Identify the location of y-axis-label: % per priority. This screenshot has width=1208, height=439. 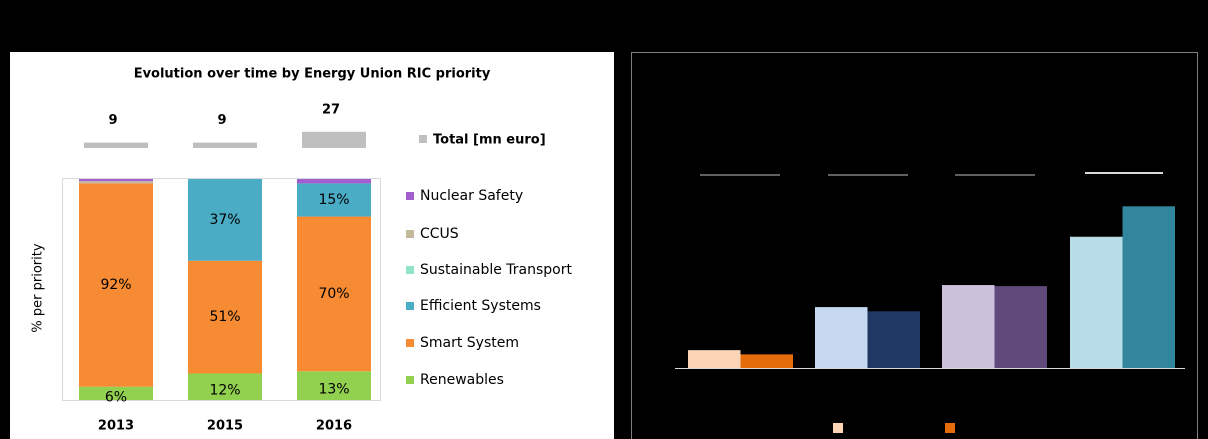
(38, 287).